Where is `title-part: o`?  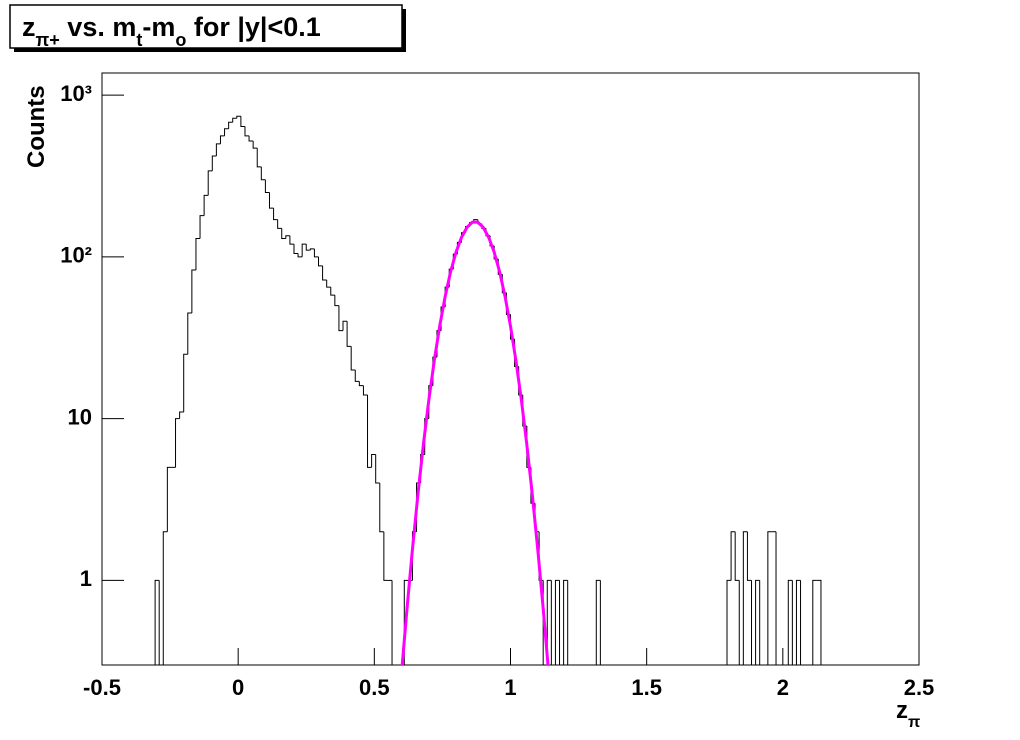 title-part: o is located at coordinates (180, 40).